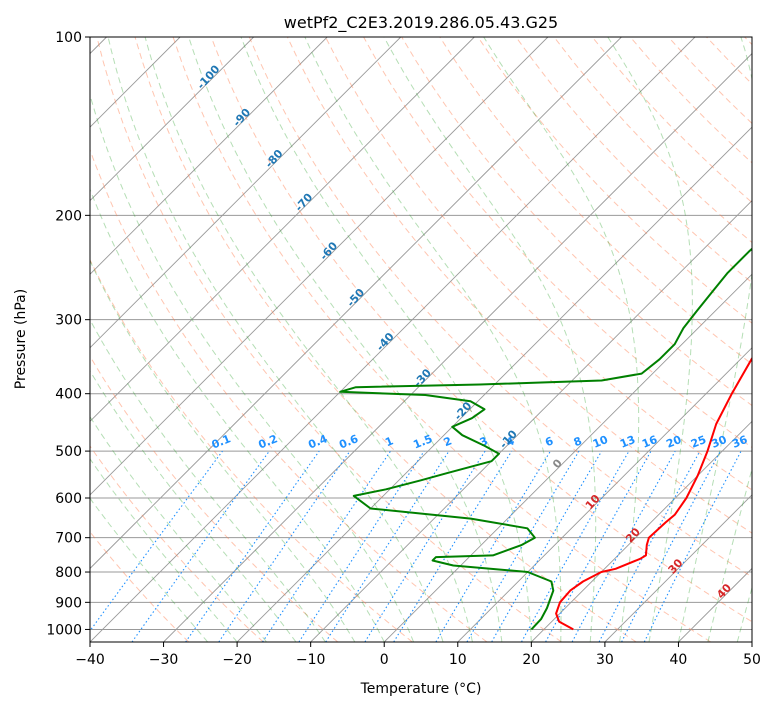 The width and height of the screenshot is (775, 708). I want to click on y-tick-label: 700, so click(68, 539).